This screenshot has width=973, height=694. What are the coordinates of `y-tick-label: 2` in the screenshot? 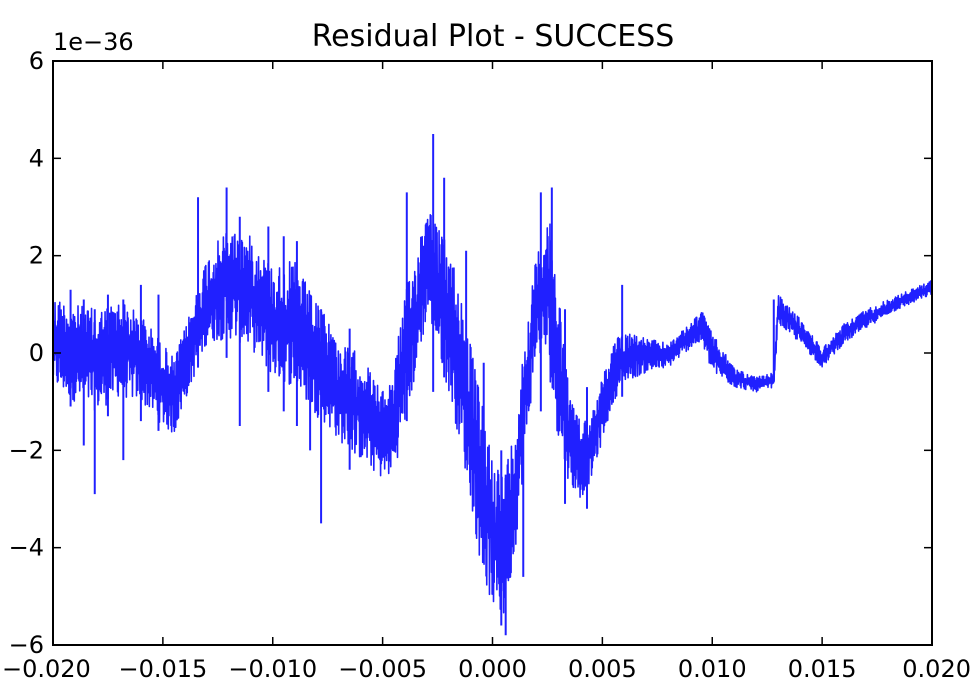 It's located at (36, 256).